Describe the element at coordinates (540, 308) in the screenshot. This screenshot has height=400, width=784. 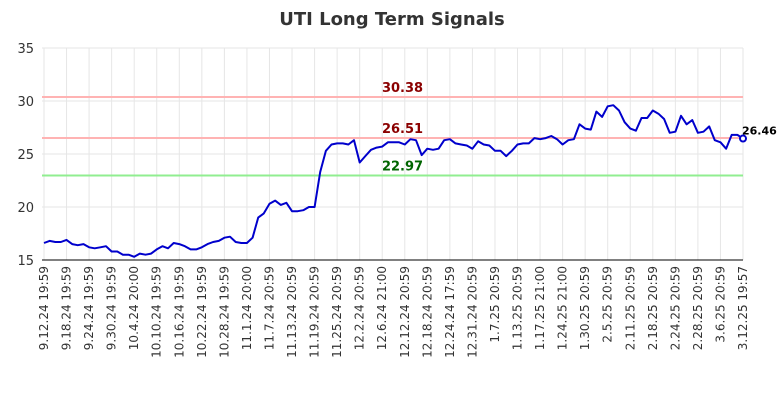
I see `x-tick-label: 1.17.25 21:00` at that location.